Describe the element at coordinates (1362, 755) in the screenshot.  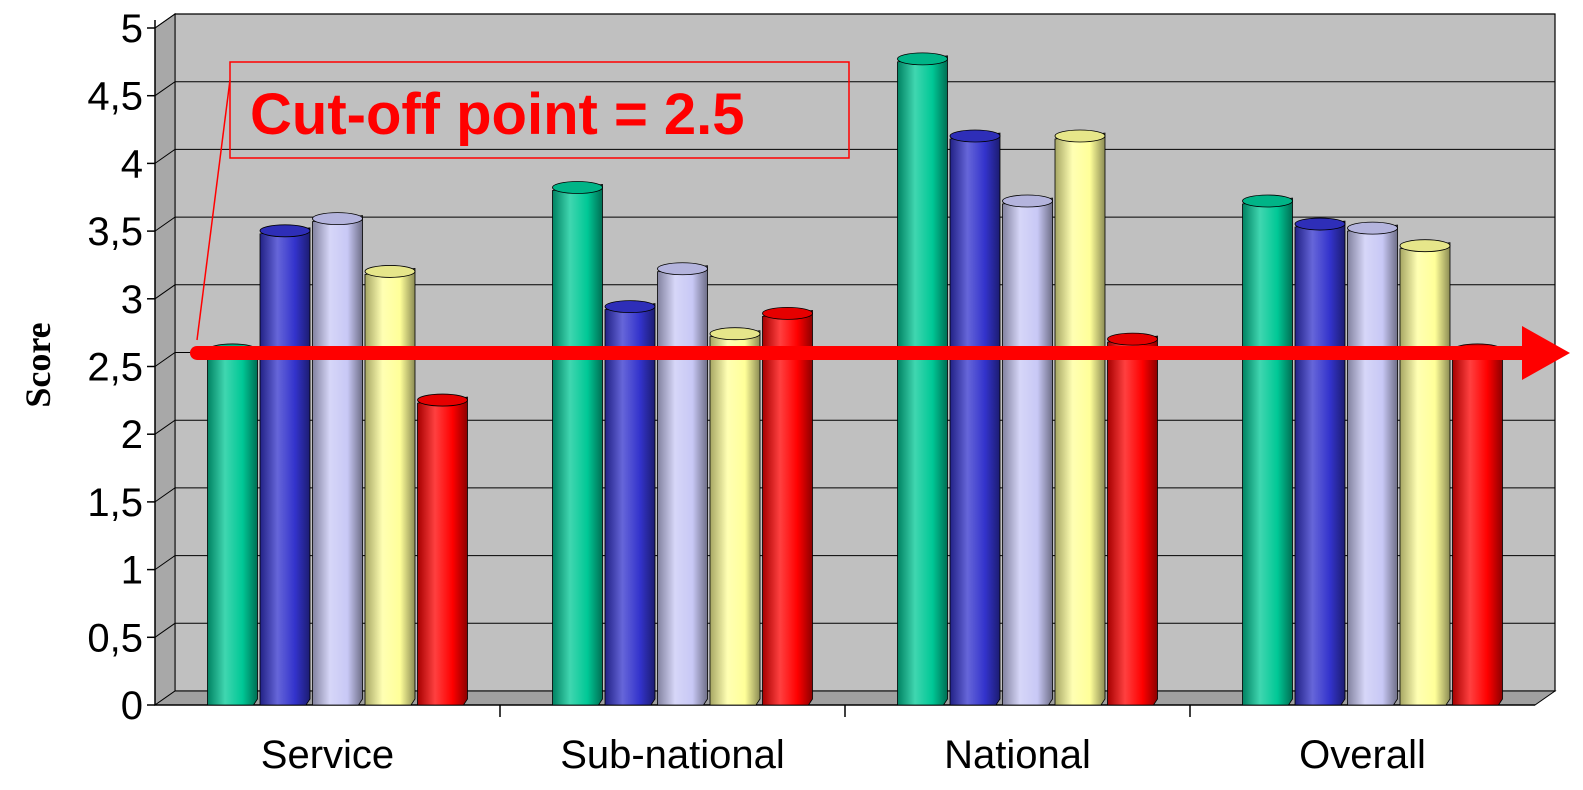
I see `x-category-label: Overall` at that location.